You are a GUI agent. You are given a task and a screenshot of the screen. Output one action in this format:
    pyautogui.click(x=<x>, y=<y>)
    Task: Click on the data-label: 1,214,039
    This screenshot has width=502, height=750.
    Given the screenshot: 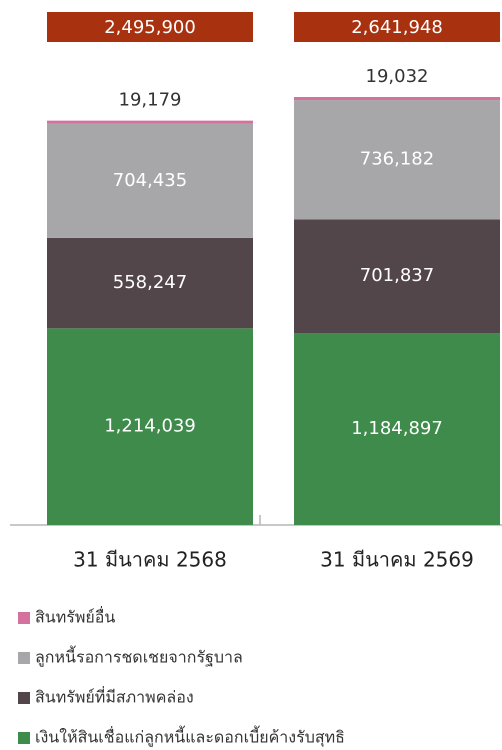 What is the action you would take?
    pyautogui.click(x=150, y=426)
    